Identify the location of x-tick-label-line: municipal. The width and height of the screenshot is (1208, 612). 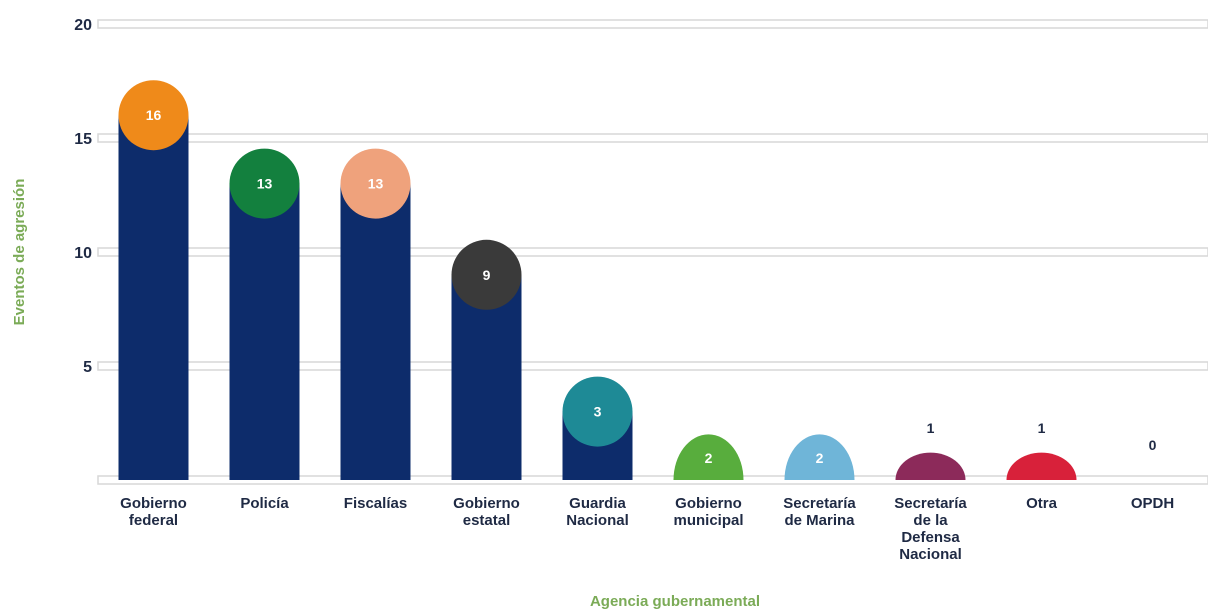
(708, 520).